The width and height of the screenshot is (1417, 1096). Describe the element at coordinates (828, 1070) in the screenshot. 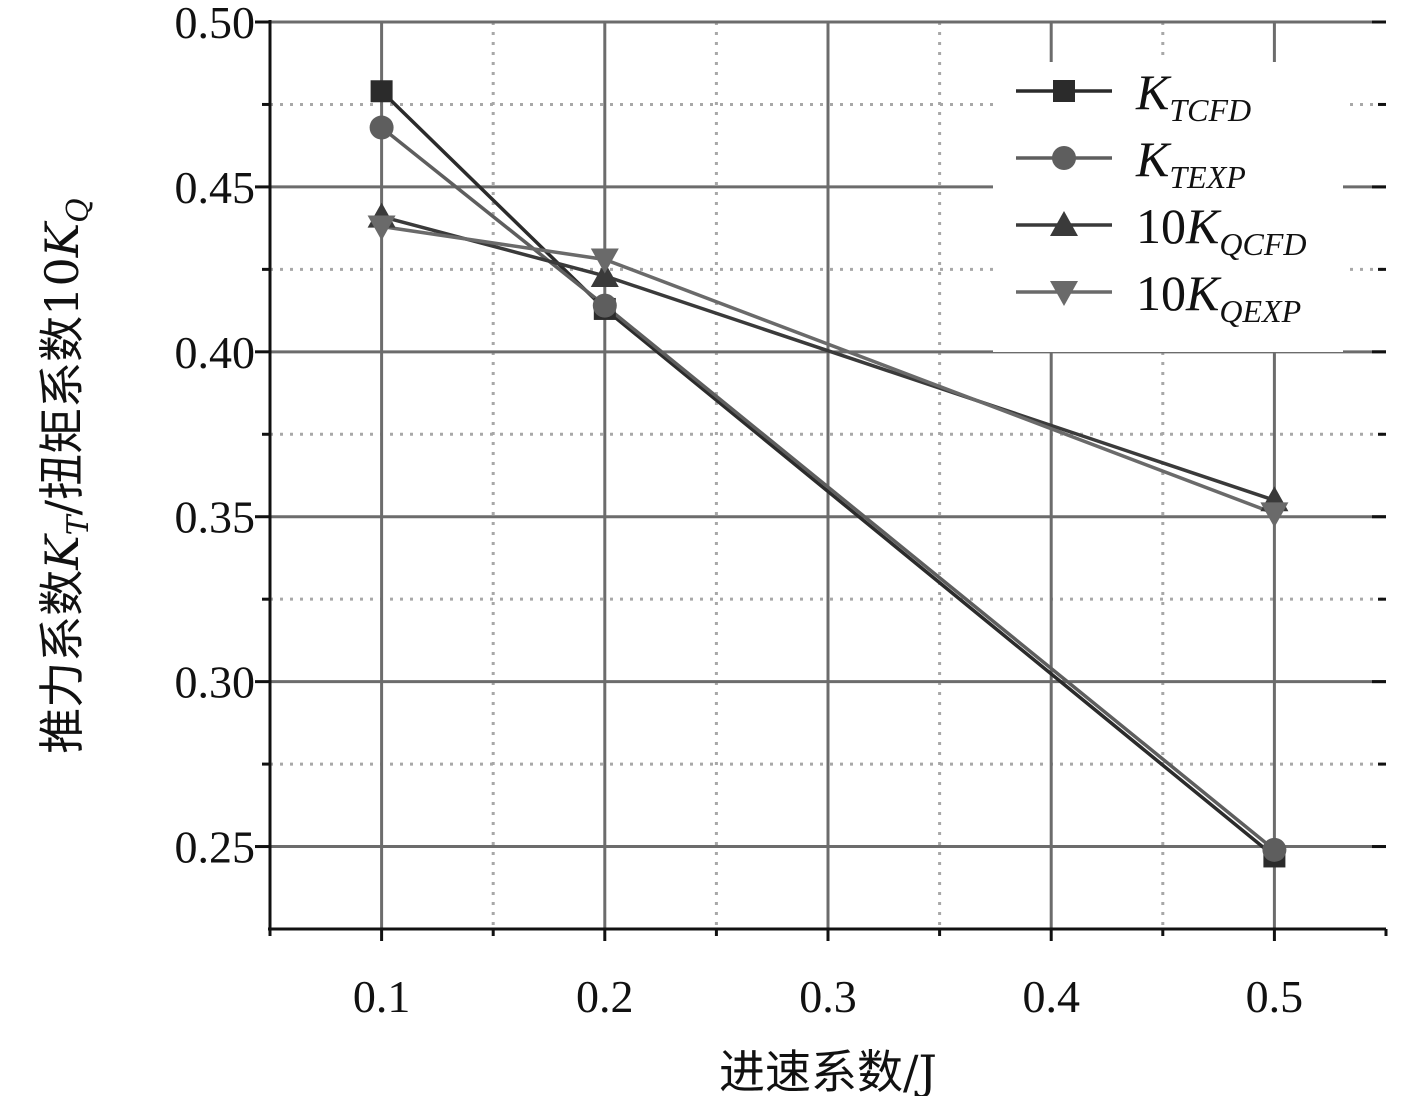

I see `x-axis-title: 进速系数/J` at that location.